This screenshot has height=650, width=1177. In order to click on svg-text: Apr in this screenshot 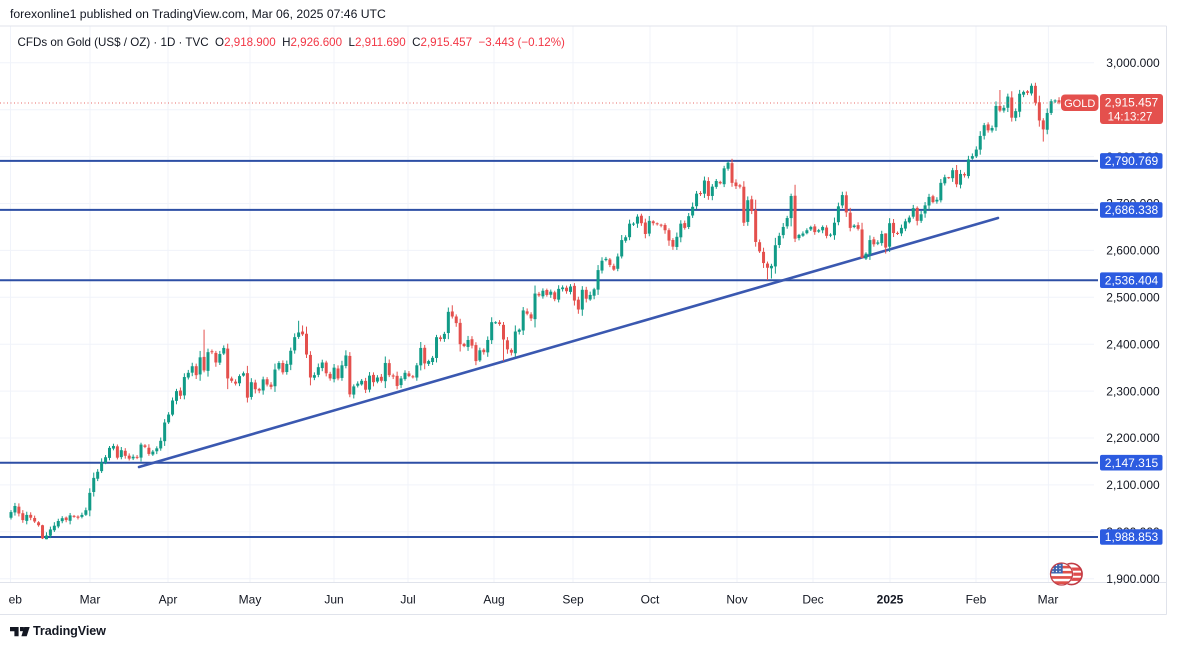, I will do `click(168, 600)`.